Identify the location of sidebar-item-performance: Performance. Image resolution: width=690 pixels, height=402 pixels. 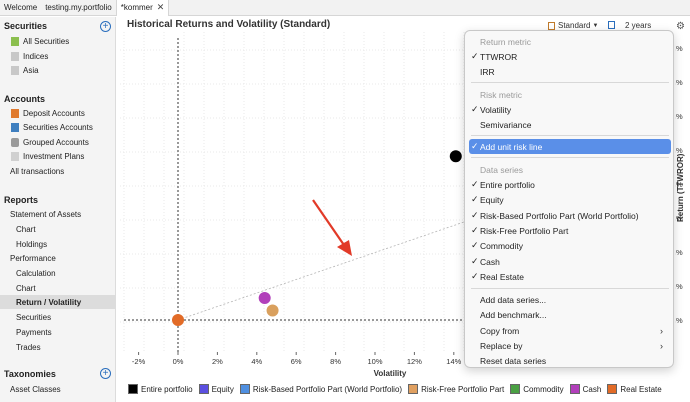
(57, 258).